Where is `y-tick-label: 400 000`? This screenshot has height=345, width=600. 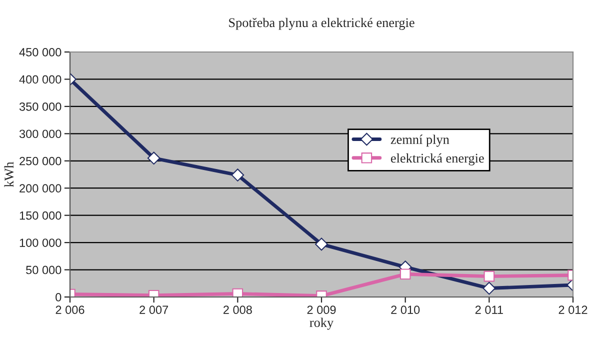 y-tick-label: 400 000 is located at coordinates (40, 79).